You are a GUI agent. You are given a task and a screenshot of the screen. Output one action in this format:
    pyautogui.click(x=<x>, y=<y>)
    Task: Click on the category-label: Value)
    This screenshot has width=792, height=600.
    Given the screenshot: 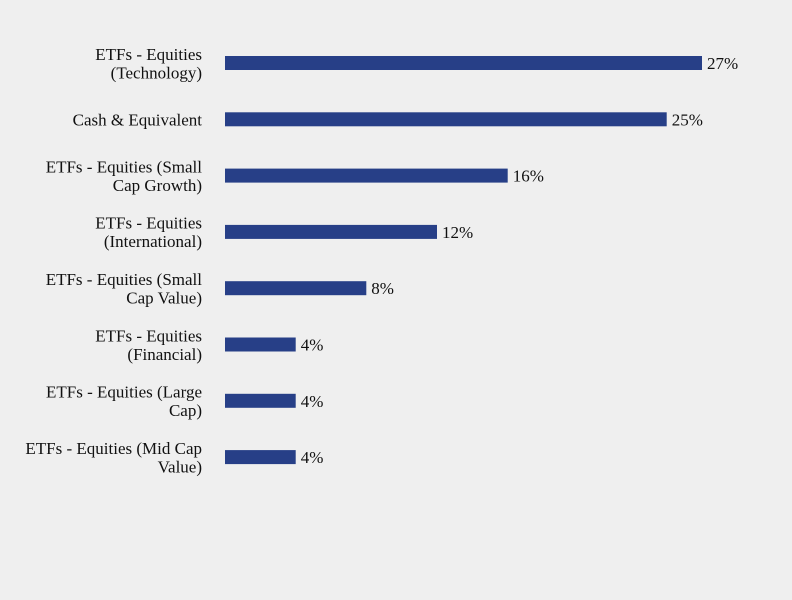 What is the action you would take?
    pyautogui.click(x=180, y=466)
    